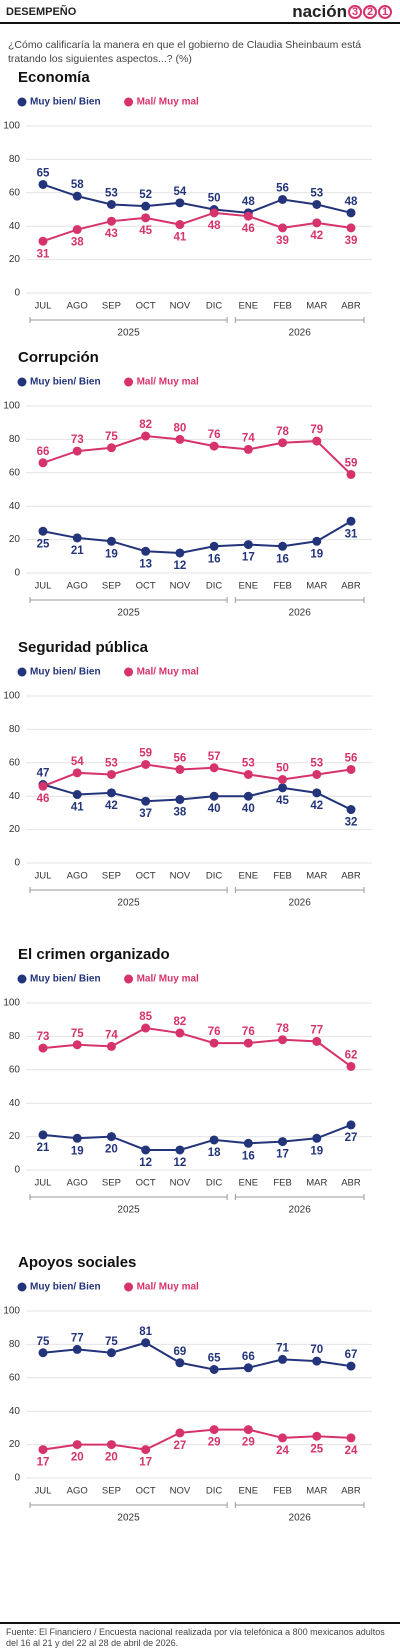 The image size is (400, 1651). I want to click on value-label: 42, so click(111, 806).